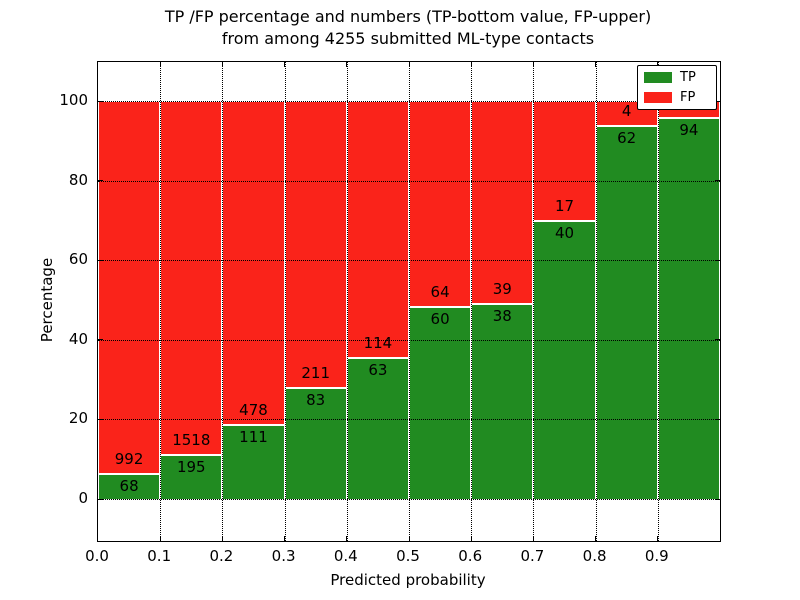 The width and height of the screenshot is (800, 600). I want to click on tp-count-label: 94, so click(689, 130).